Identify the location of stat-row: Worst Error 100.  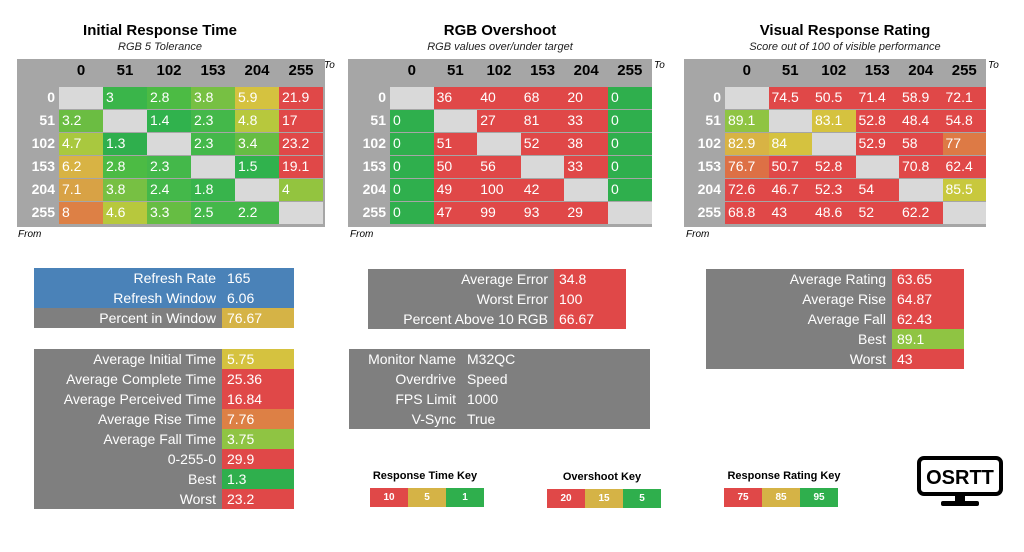
(497, 299).